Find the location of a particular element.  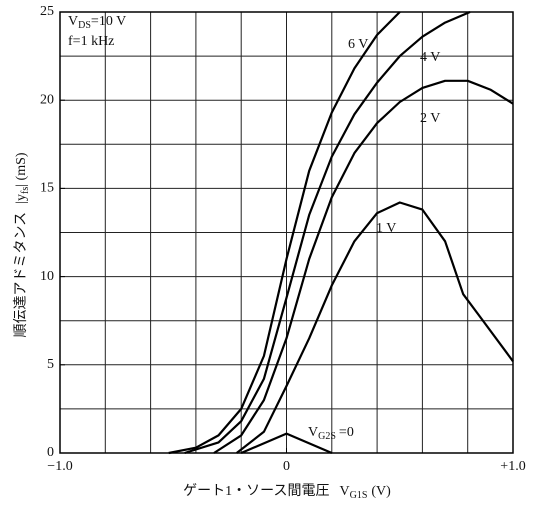

annotation: VDS=10 V is located at coordinates (97, 22).